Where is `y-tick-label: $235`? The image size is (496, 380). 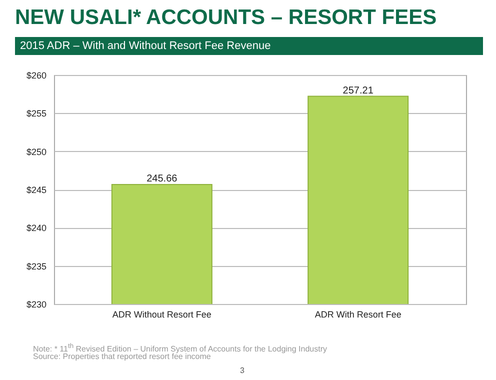
y-tick-label: $235 is located at coordinates (36, 266).